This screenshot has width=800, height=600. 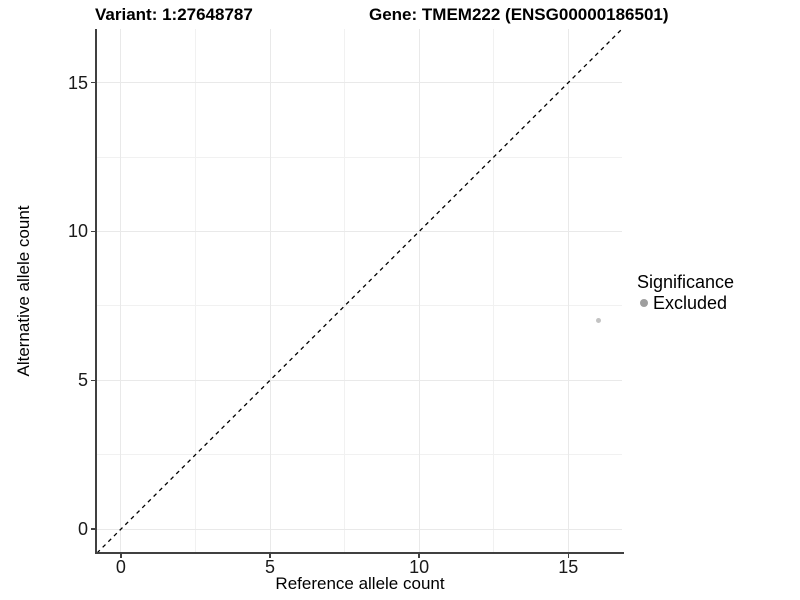 I want to click on x-axis-title: Reference allele count, so click(x=360, y=583).